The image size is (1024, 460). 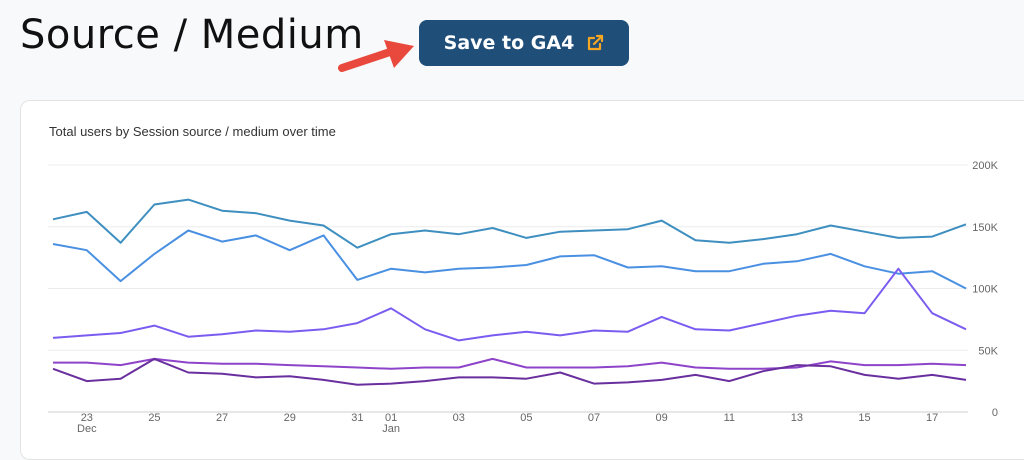 What do you see at coordinates (526, 418) in the screenshot?
I see `x-tick-label: 05` at bounding box center [526, 418].